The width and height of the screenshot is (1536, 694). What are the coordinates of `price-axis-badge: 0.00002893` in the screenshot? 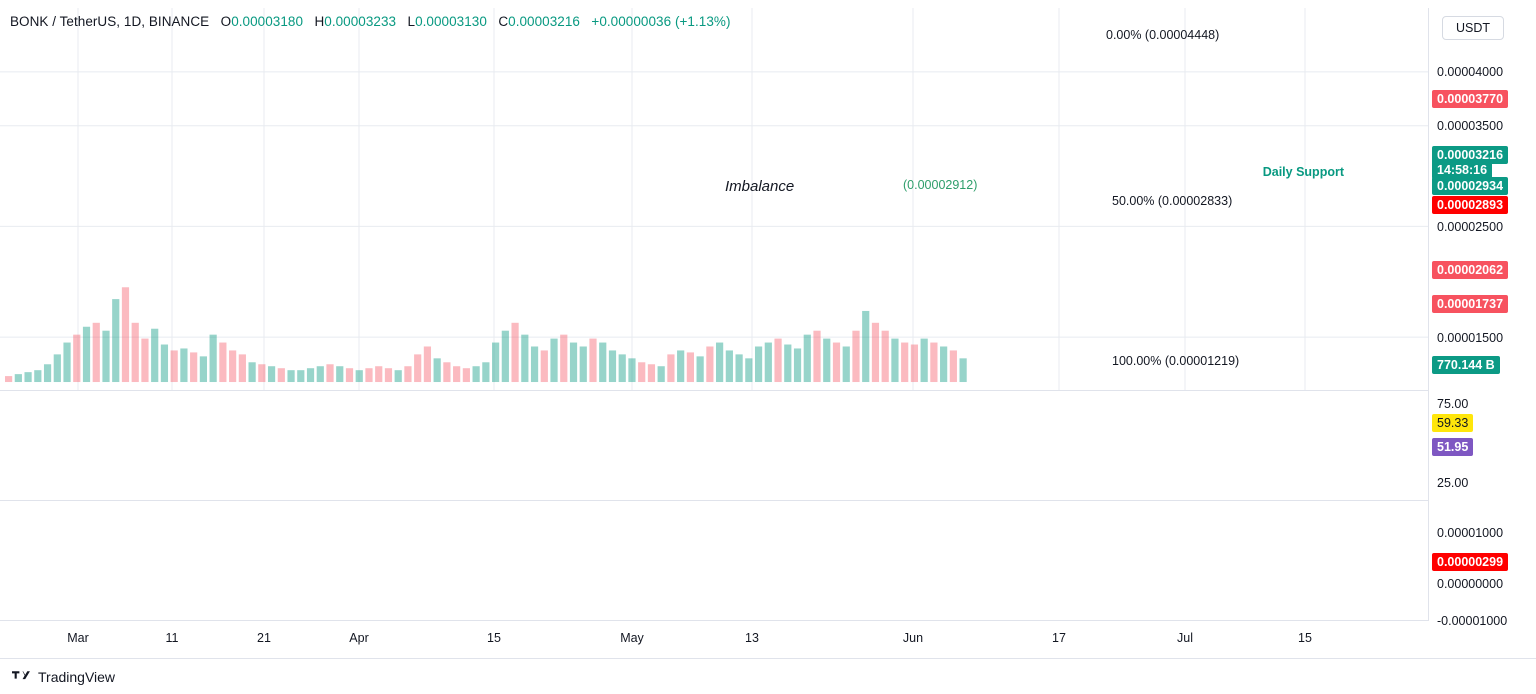 It's located at (1470, 205).